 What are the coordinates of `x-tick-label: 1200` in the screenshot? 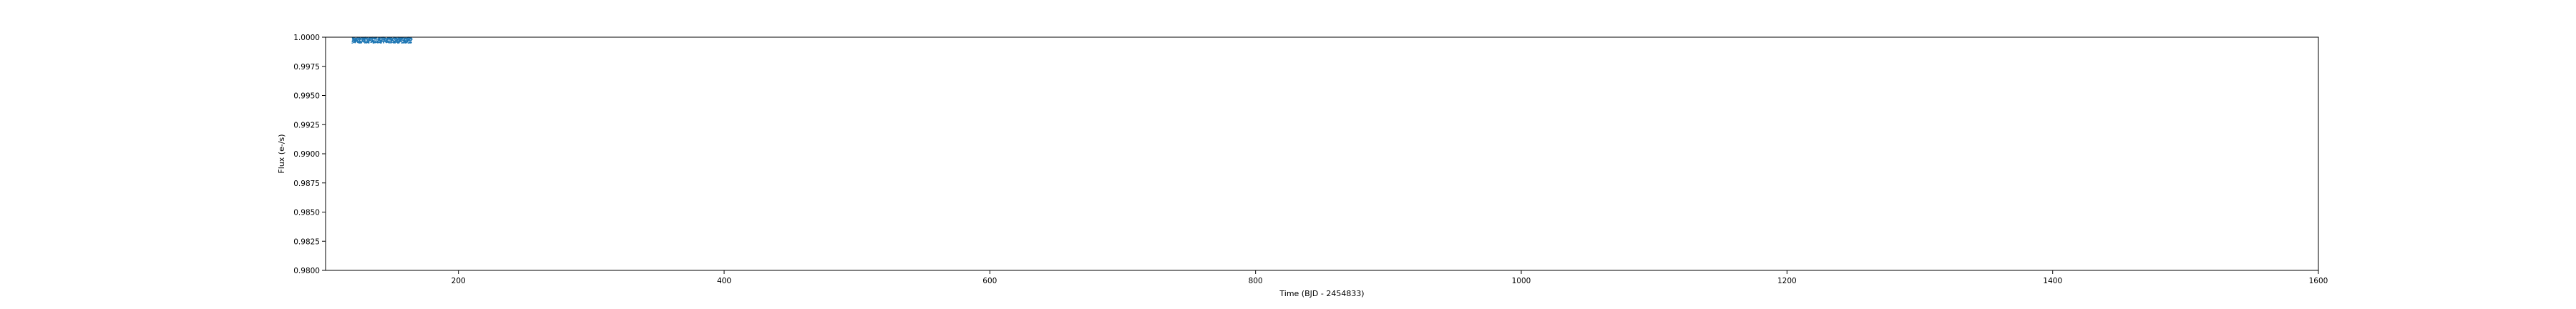 It's located at (1787, 281).